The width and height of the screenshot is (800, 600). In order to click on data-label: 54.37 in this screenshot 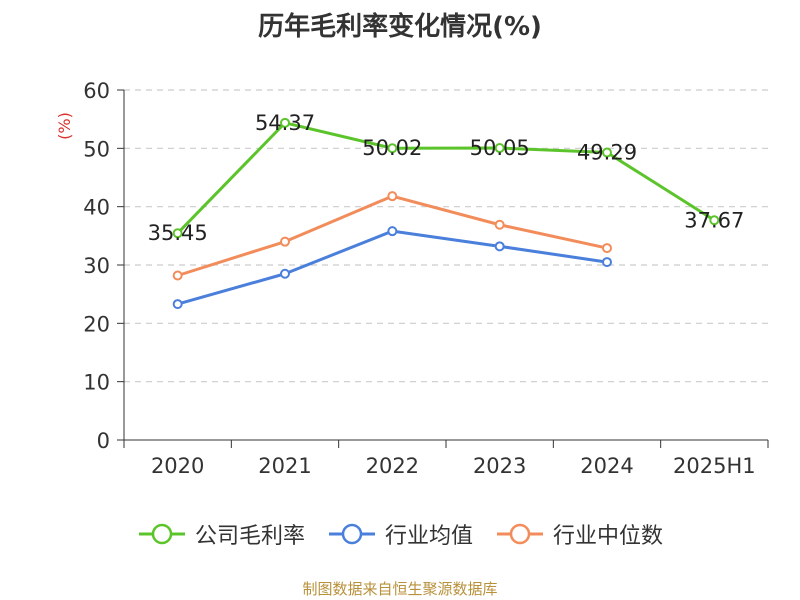, I will do `click(285, 123)`.